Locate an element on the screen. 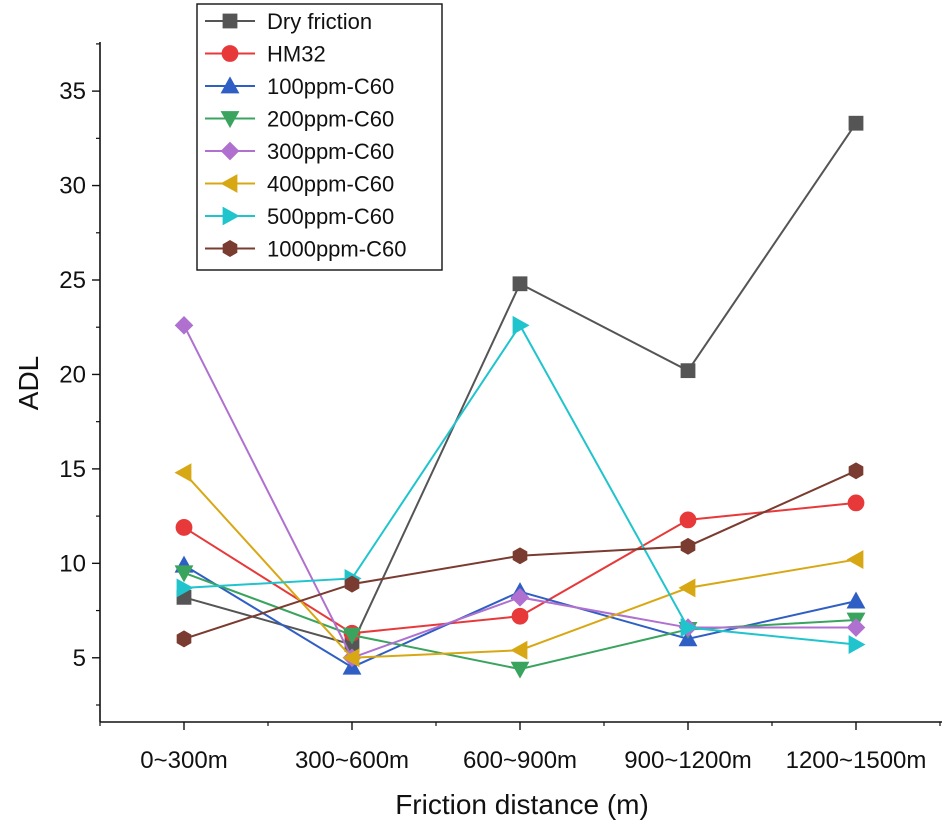  x-axis-title: Friction distance (m) is located at coordinates (522, 804).